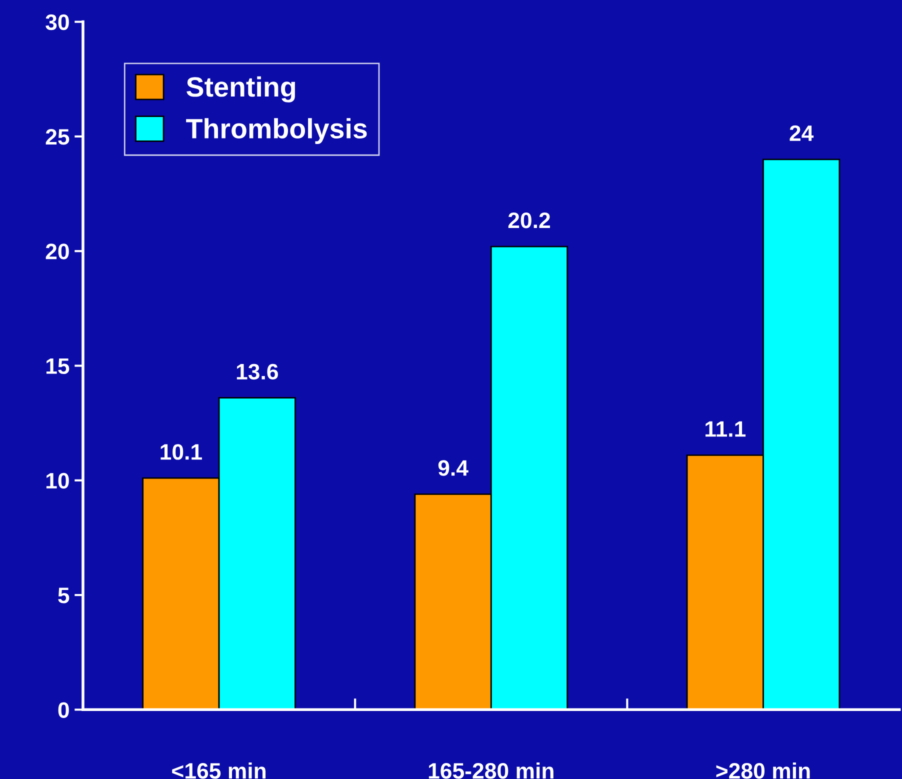 The height and width of the screenshot is (779, 902). I want to click on legend-label: Thrombolysis, so click(276, 131).